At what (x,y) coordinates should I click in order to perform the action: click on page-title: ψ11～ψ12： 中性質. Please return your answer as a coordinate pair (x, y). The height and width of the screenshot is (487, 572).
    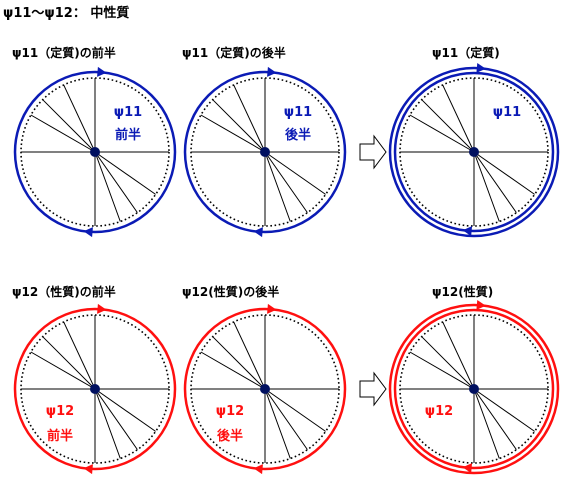
    Looking at the image, I should click on (66, 13).